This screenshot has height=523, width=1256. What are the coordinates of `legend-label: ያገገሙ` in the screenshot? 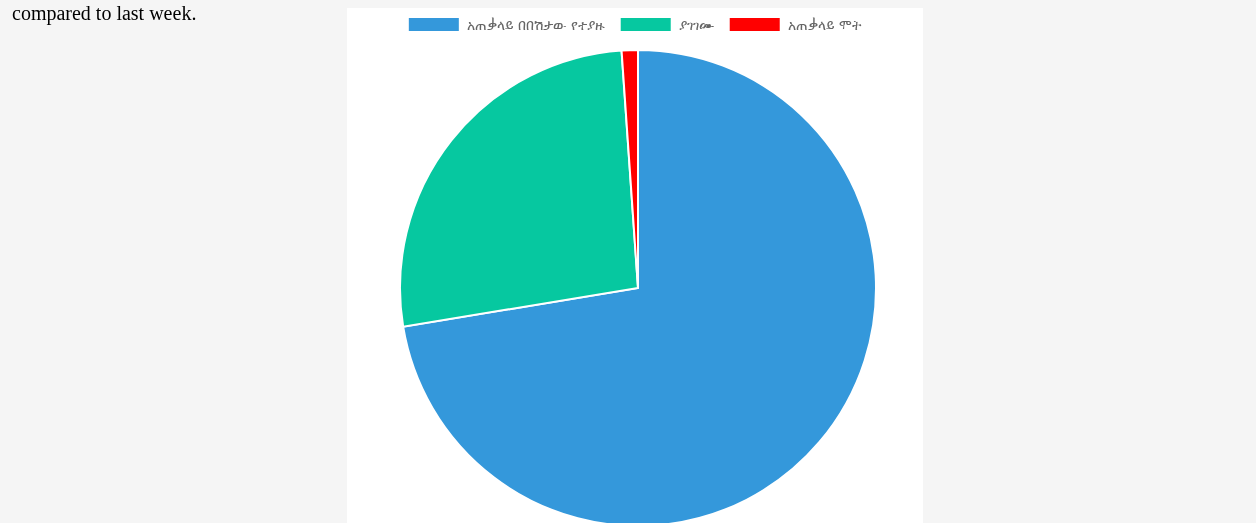 It's located at (696, 25).